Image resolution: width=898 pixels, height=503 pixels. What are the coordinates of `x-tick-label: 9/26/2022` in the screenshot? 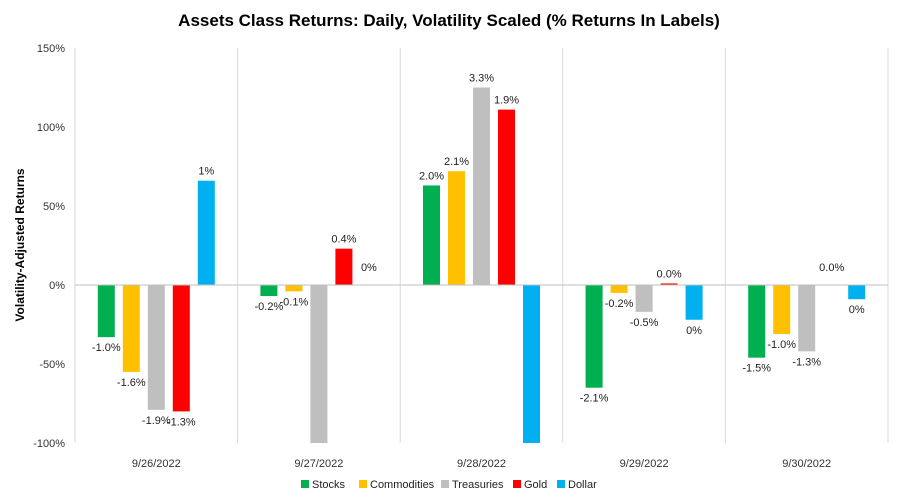 It's located at (156, 464).